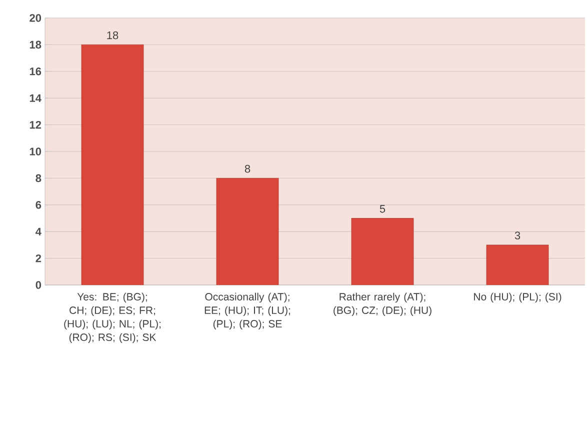  Describe the element at coordinates (383, 209) in the screenshot. I see `data-label: 5` at that location.